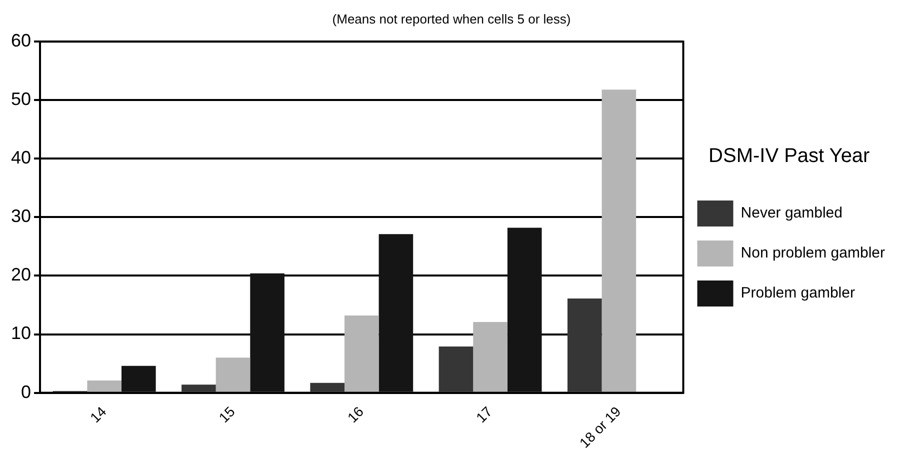 This screenshot has height=463, width=913. I want to click on x-tick-label: 16, so click(355, 414).